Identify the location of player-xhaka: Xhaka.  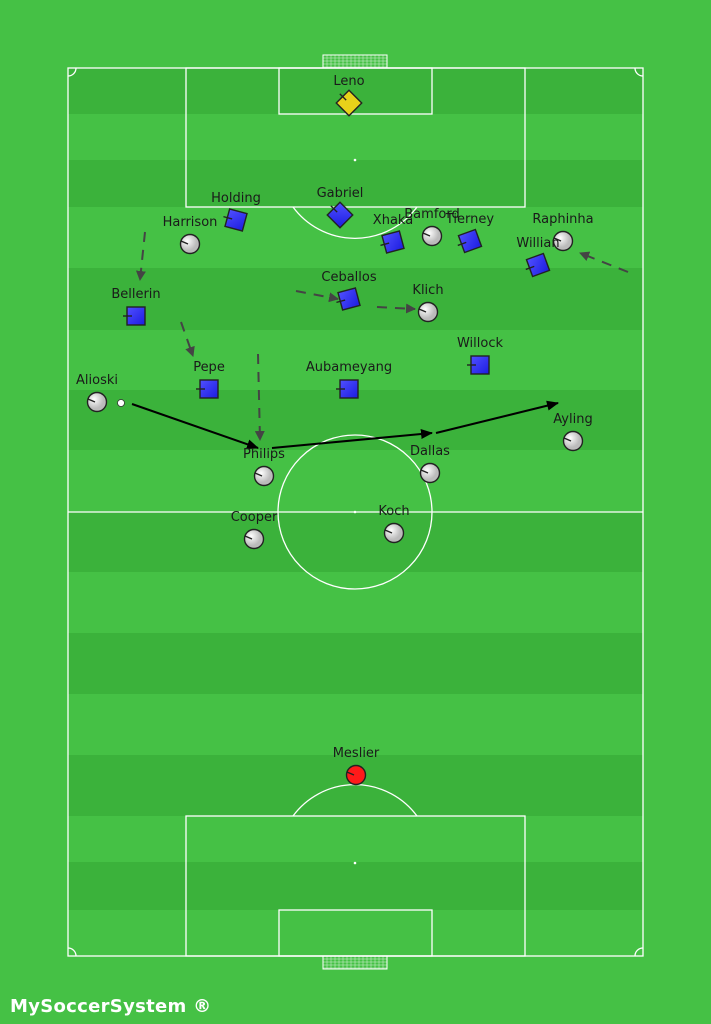
(393, 233).